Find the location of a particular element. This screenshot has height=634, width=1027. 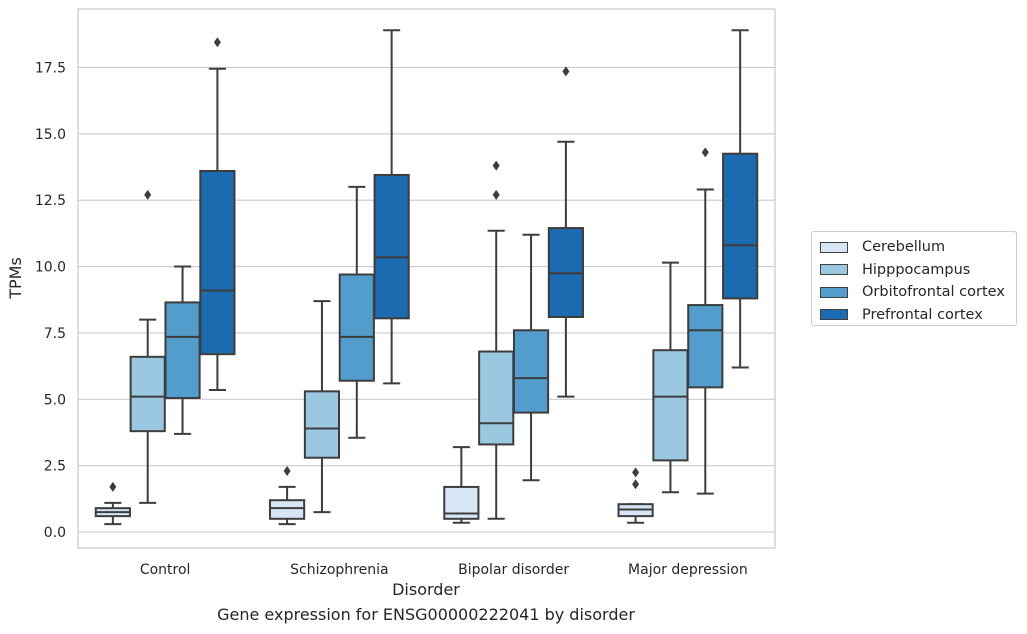

x-tick-label: Major depression is located at coordinates (688, 570).